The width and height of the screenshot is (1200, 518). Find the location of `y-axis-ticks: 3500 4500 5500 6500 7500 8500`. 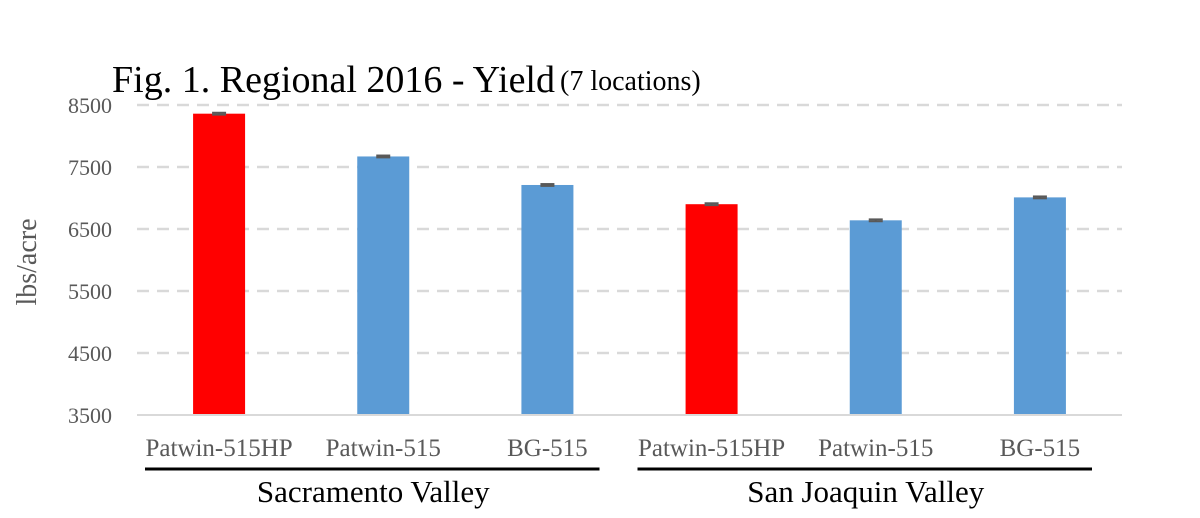

y-axis-ticks: 3500 4500 5500 6500 7500 8500 is located at coordinates (90, 260).